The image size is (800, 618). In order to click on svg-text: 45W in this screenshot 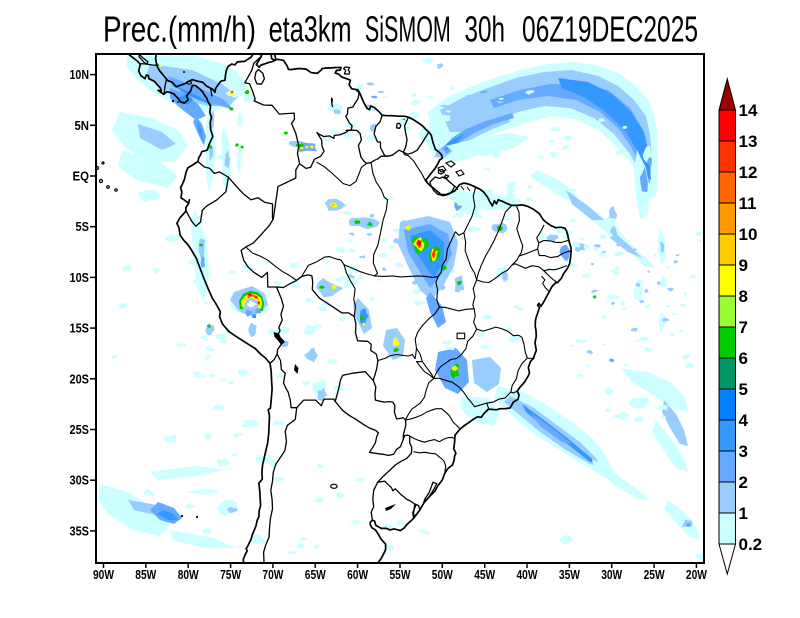, I will do `click(485, 574)`.